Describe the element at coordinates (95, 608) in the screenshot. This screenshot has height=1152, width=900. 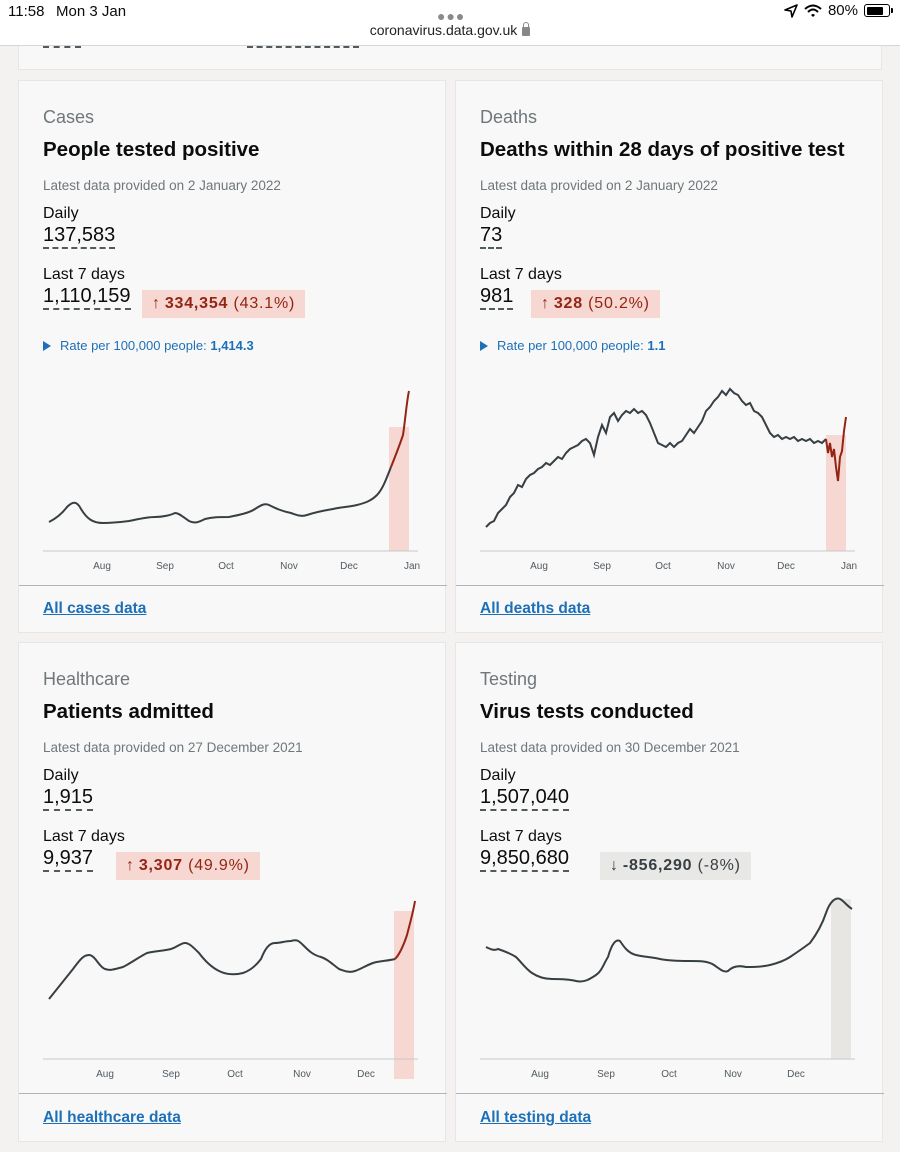
I see `all-cases-data-link: All cases data` at that location.